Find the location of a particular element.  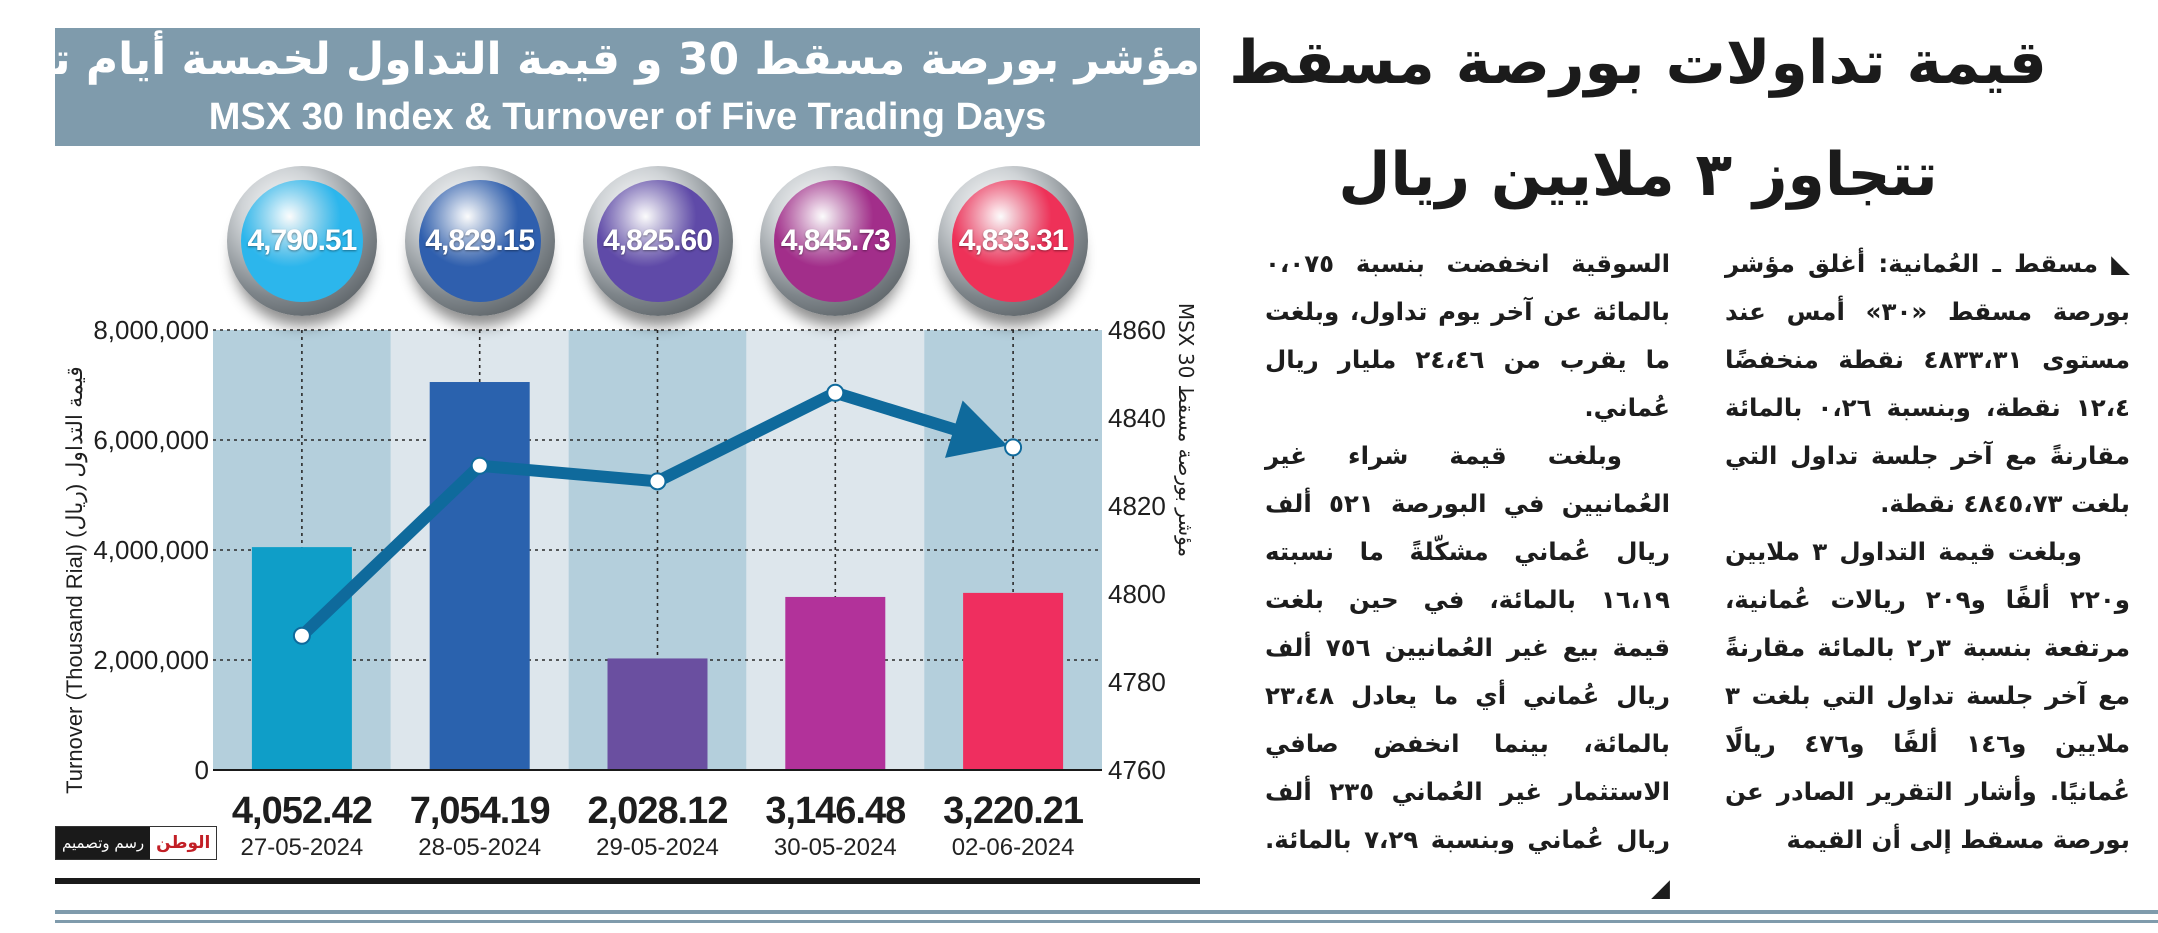

index-value-label: 4,833.31 is located at coordinates (1013, 240).